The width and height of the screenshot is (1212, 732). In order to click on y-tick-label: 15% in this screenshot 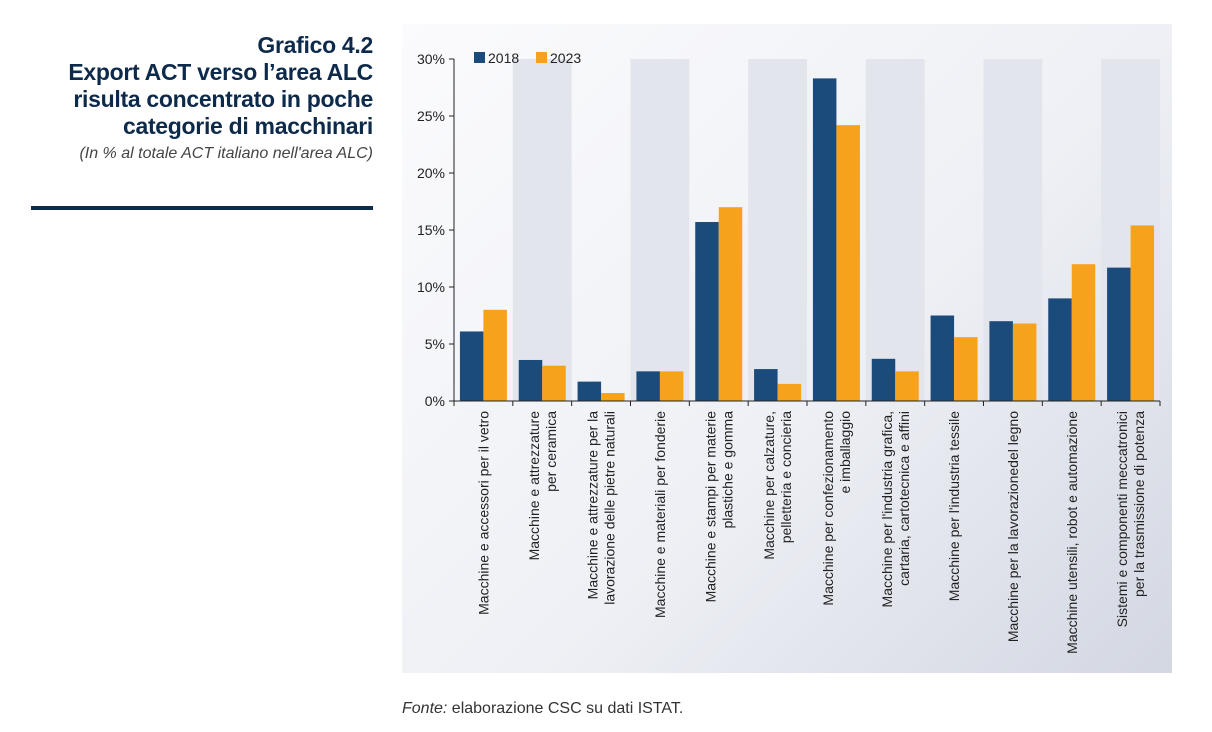, I will do `click(431, 230)`.